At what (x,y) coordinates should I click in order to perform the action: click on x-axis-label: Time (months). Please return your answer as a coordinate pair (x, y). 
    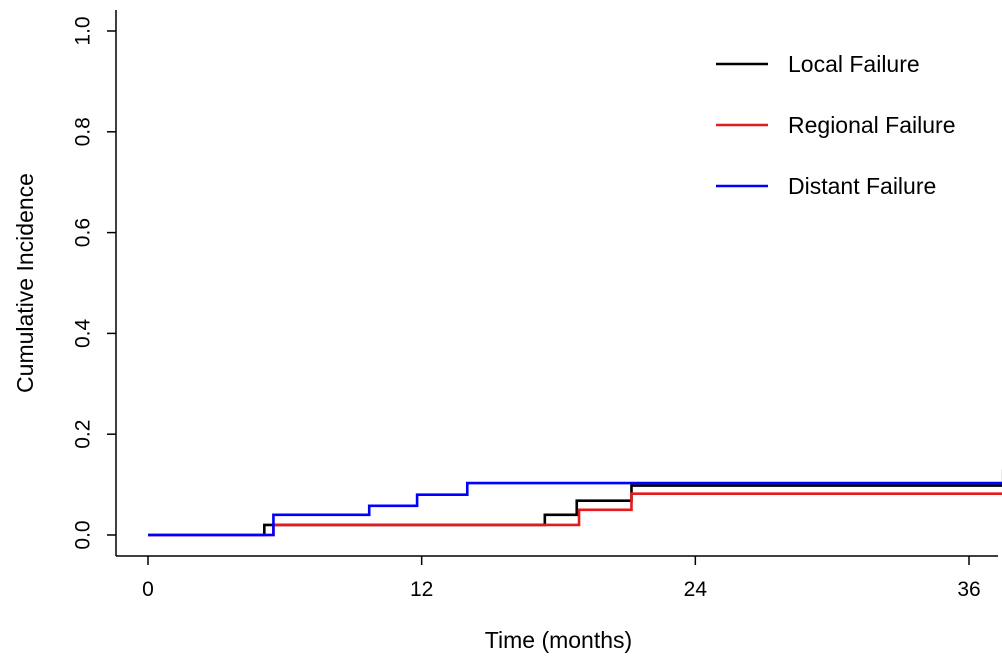
    Looking at the image, I should click on (558, 640).